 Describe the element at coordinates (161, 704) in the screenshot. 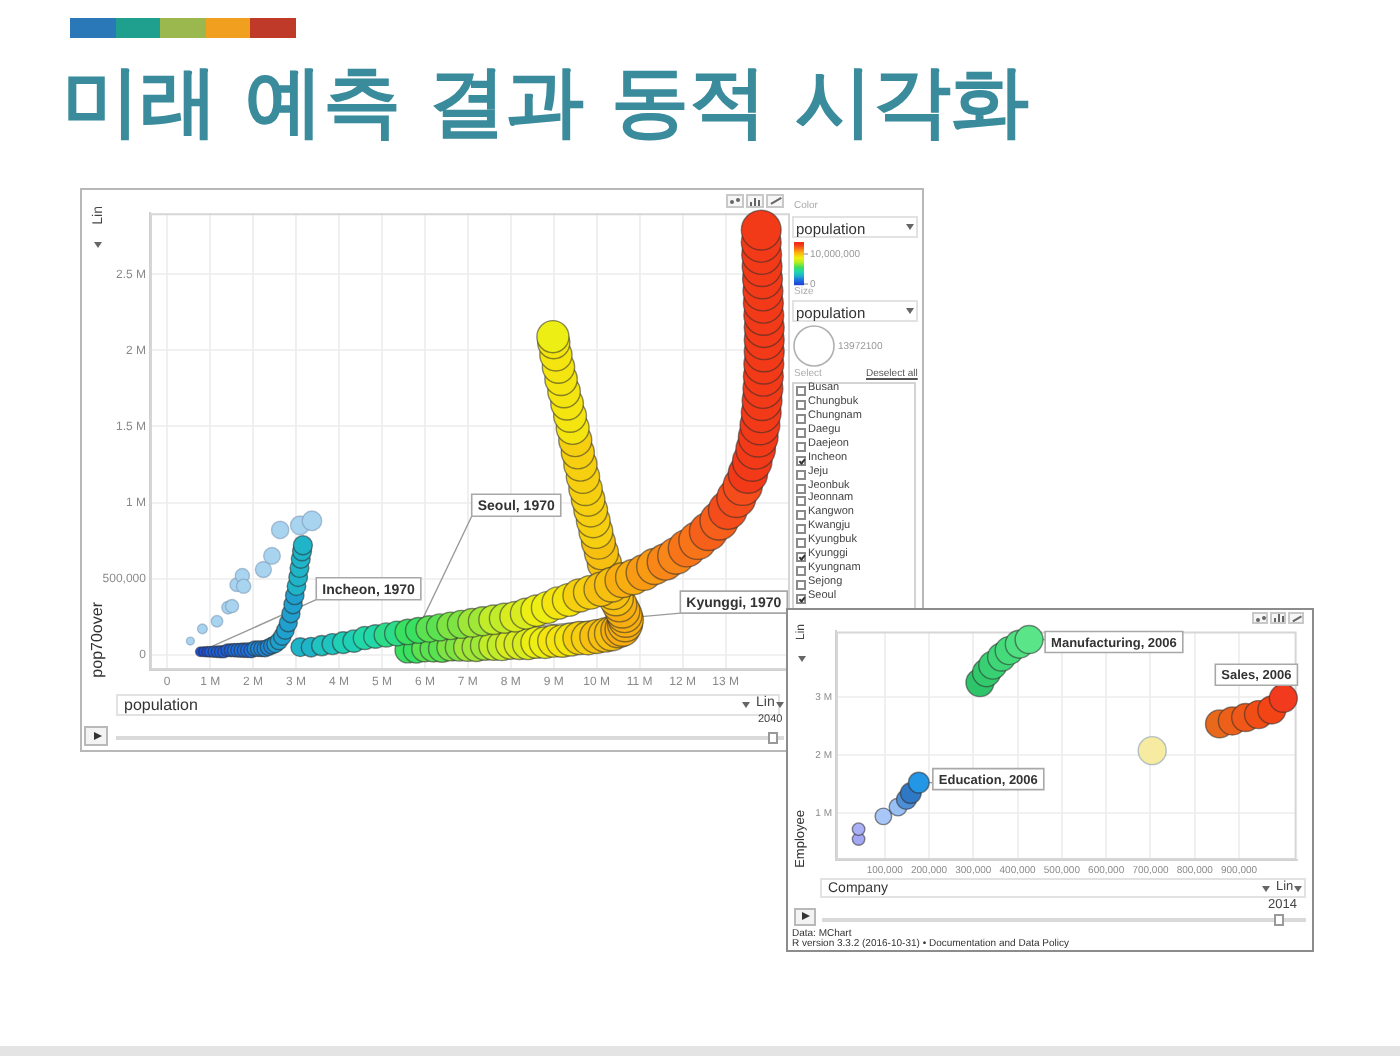

I see `x-axis-title: population` at that location.